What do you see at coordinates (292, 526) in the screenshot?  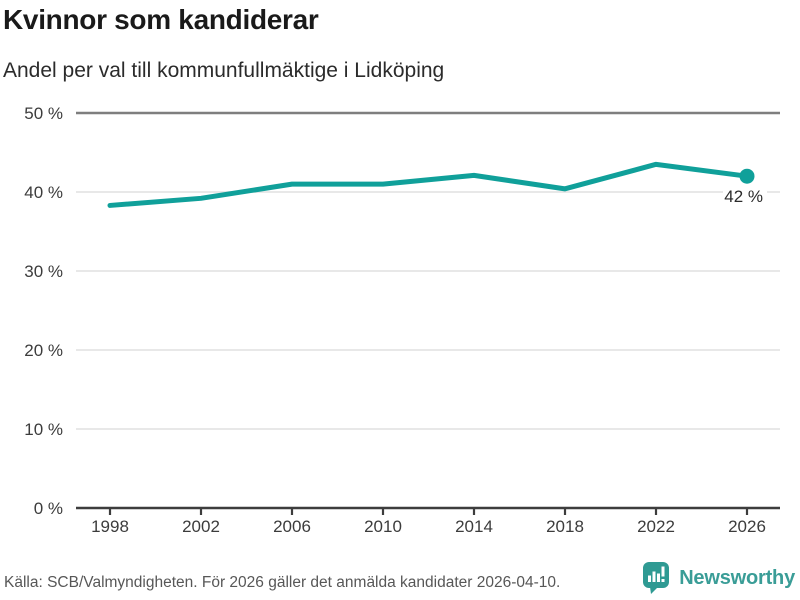 I see `x-axis-tick-label: 2006` at bounding box center [292, 526].